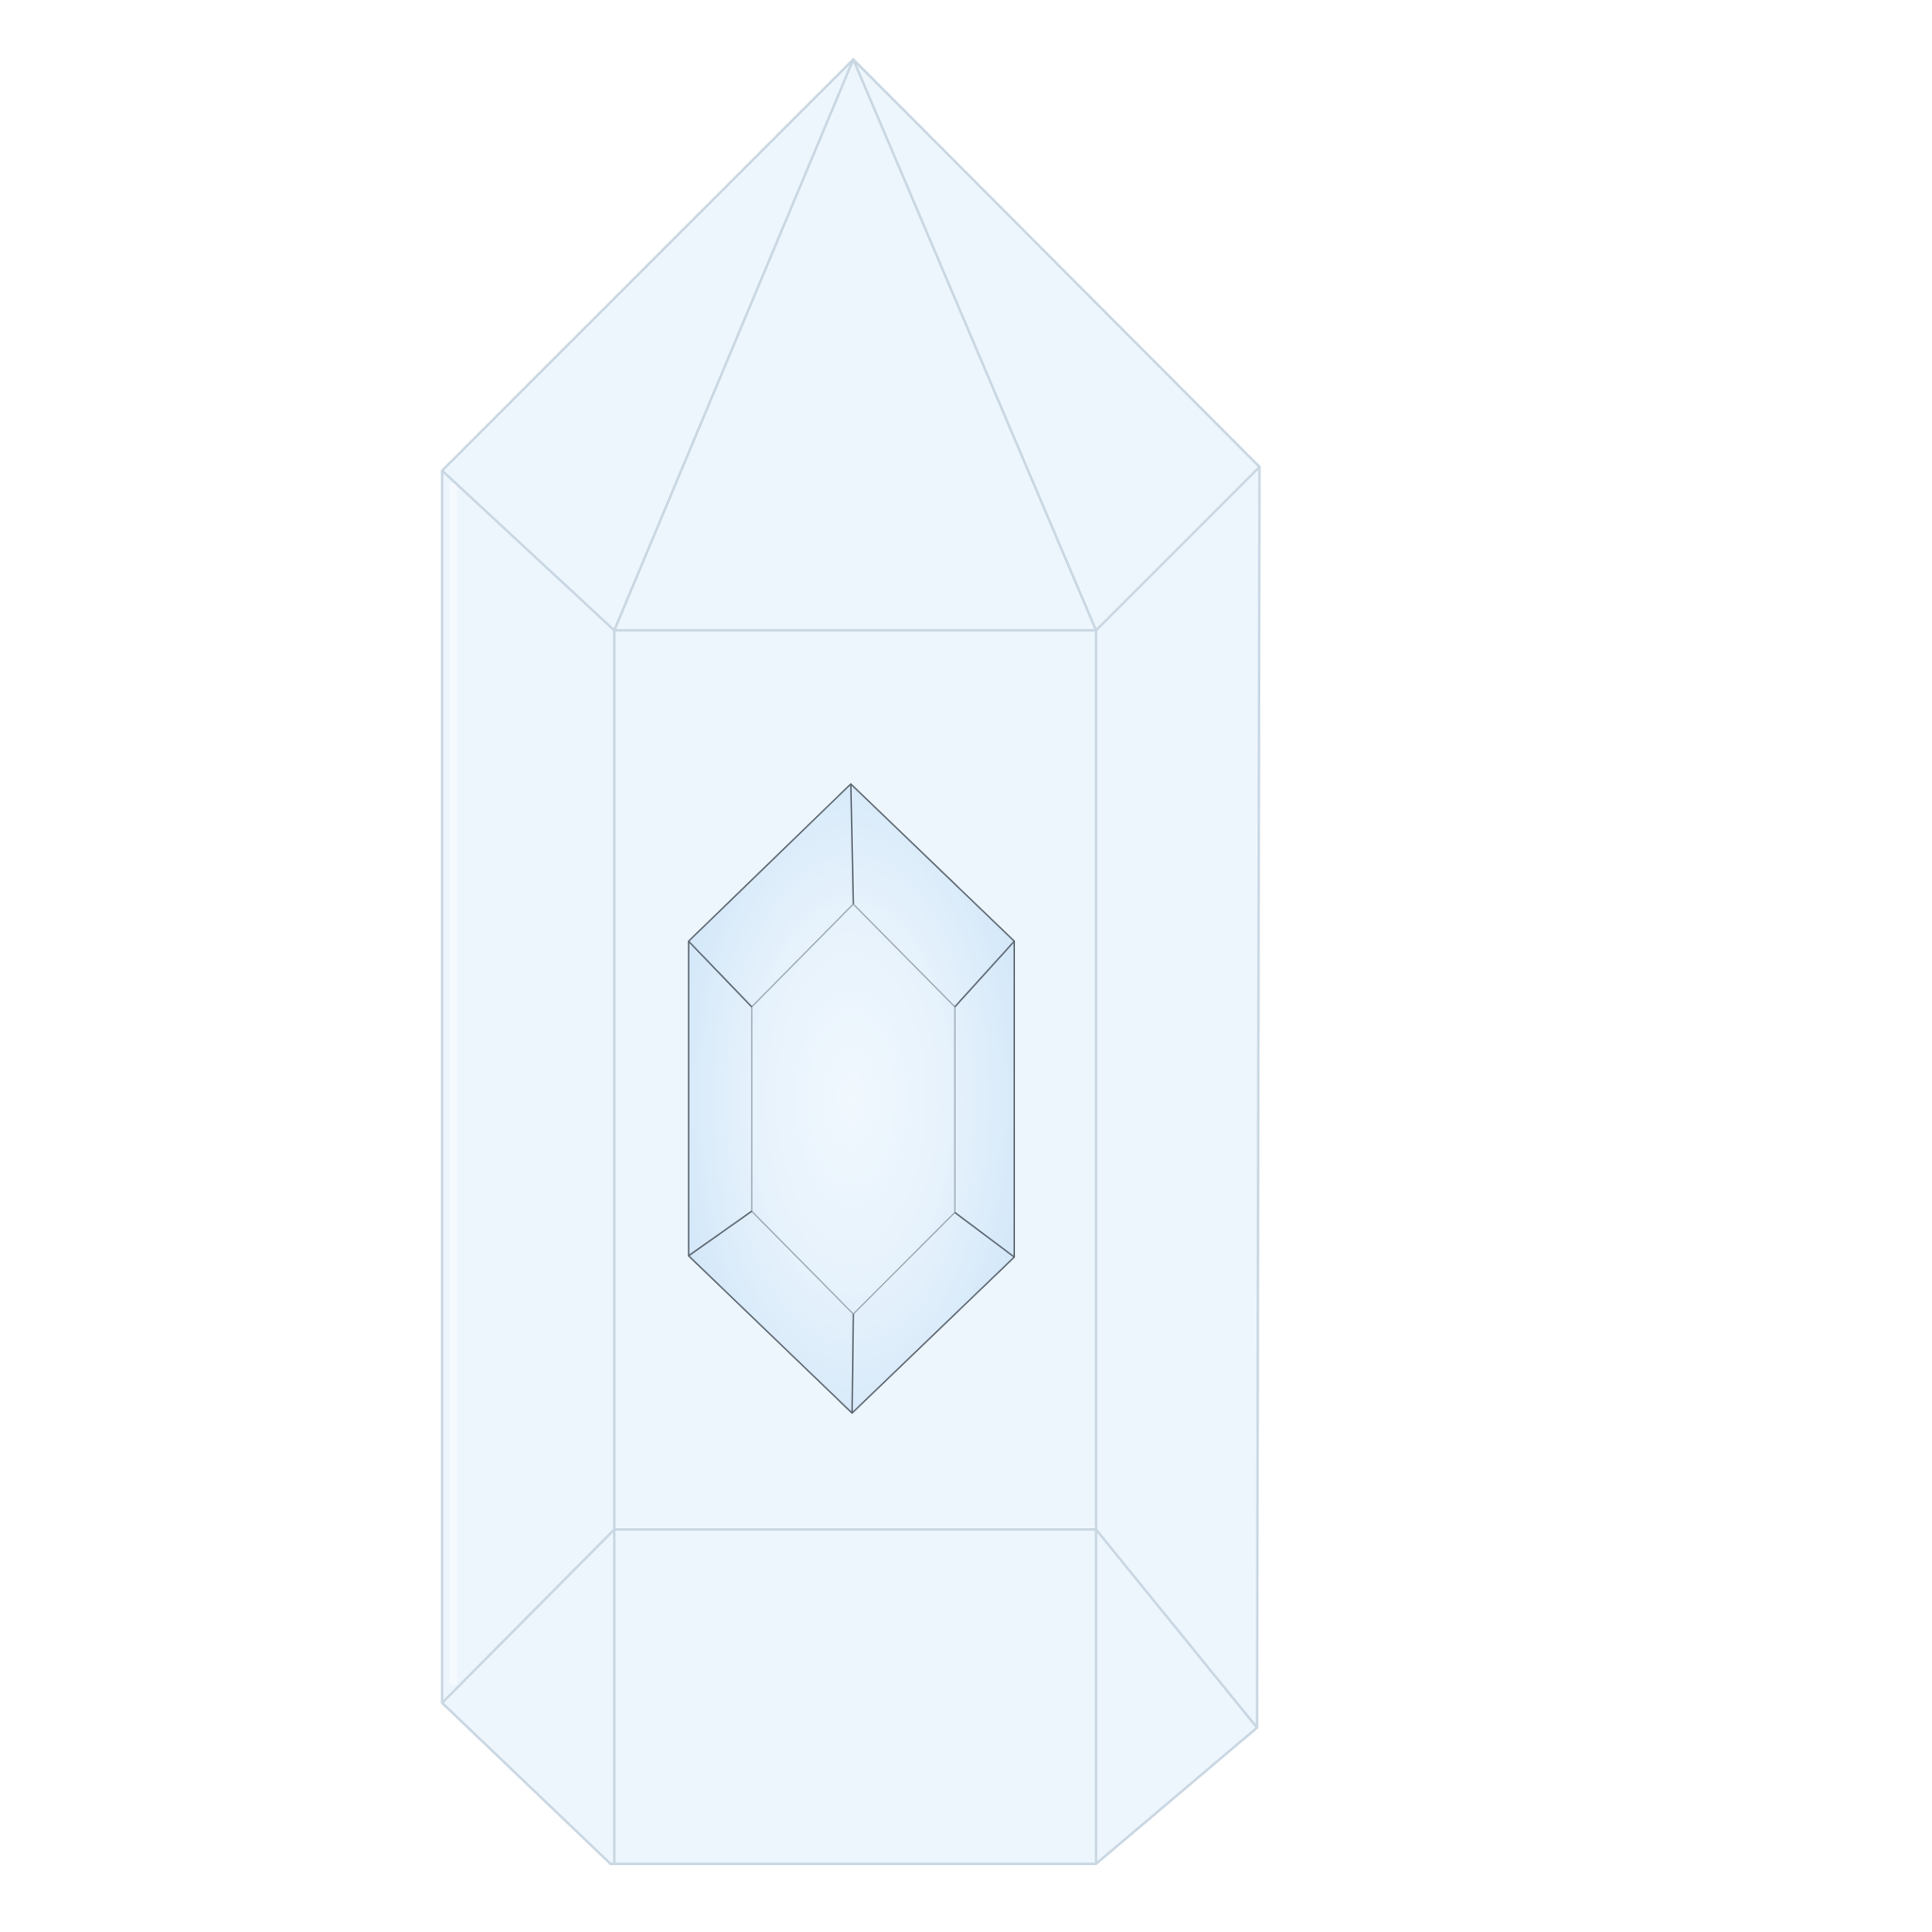  I want to click on top-facet-edges, so click(851, 345).